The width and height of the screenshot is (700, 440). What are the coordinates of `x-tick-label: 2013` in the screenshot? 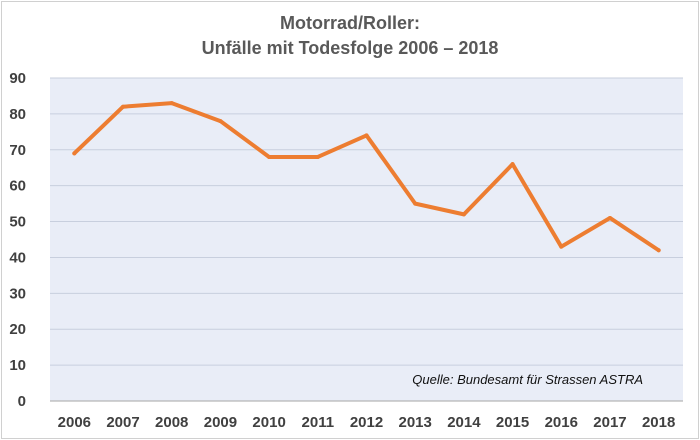 It's located at (415, 422).